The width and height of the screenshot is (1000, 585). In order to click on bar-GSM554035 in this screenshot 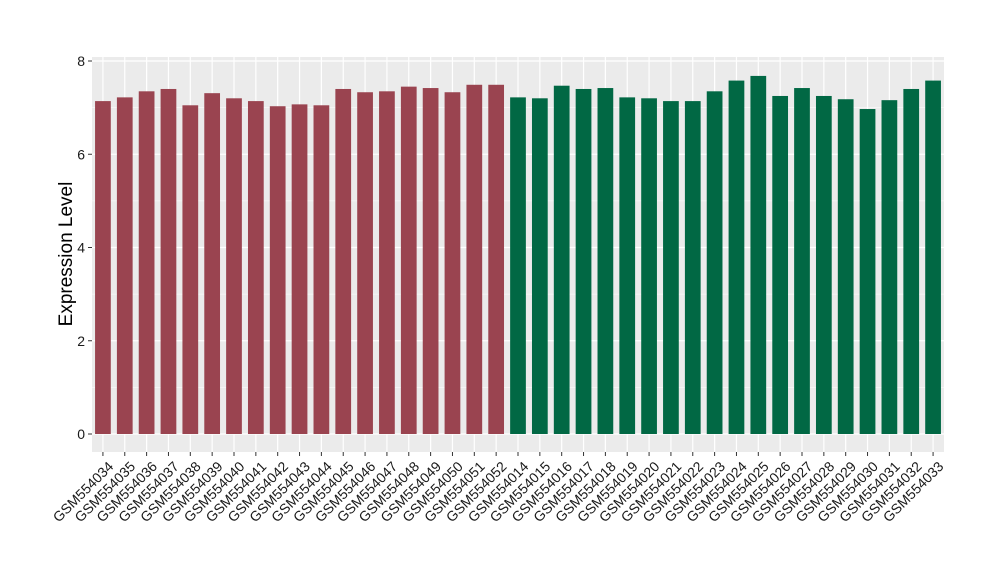, I will do `click(124, 266)`.